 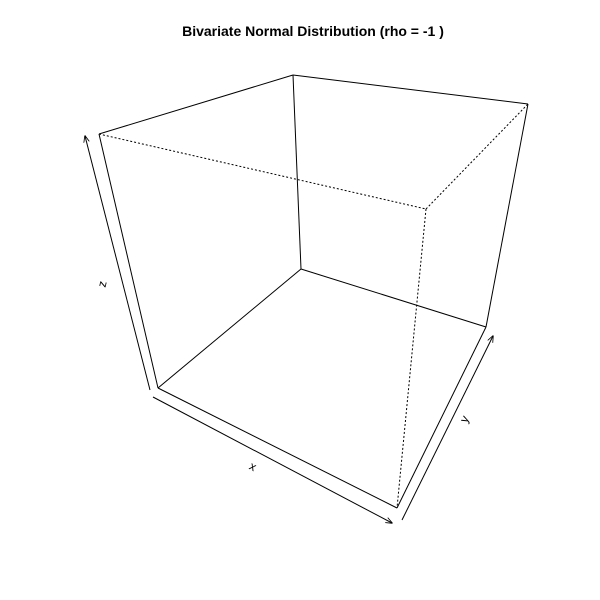 What do you see at coordinates (464, 419) in the screenshot?
I see `y-axis-label: y` at bounding box center [464, 419].